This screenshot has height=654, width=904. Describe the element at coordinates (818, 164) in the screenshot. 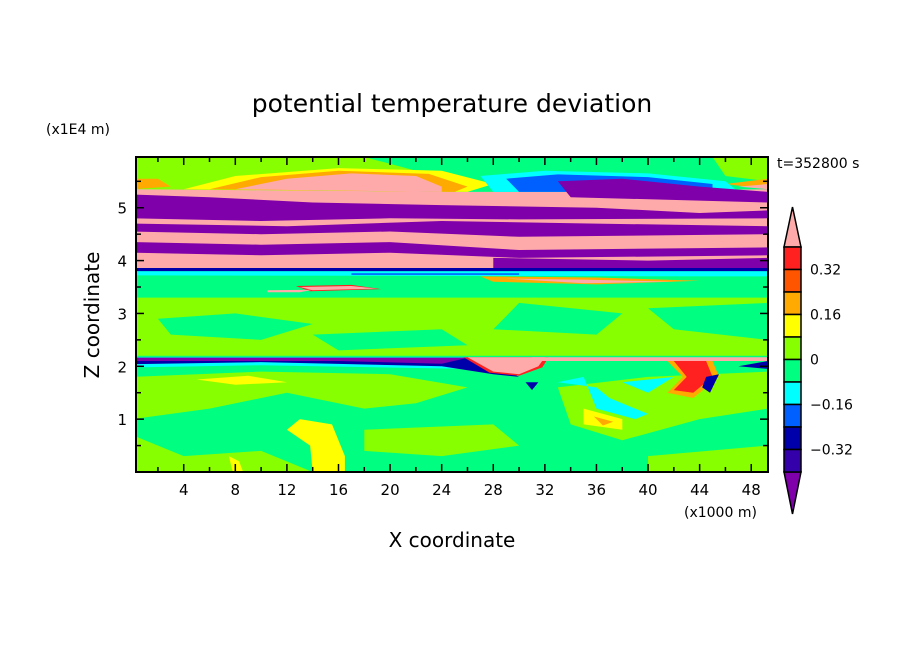

I see `time-label: t=352800 s` at that location.